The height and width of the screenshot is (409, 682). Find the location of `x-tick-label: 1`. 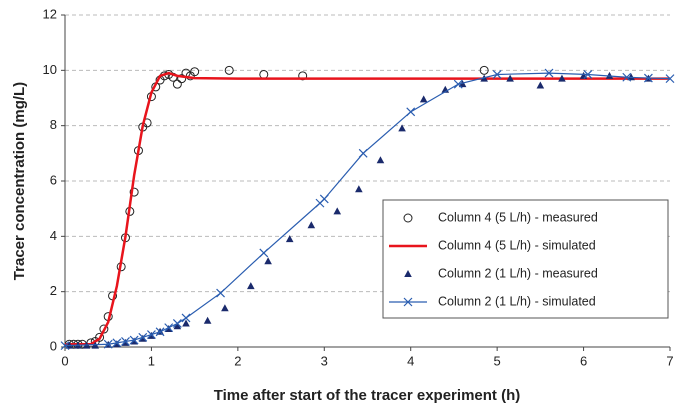

x-tick-label: 1 is located at coordinates (151, 360).